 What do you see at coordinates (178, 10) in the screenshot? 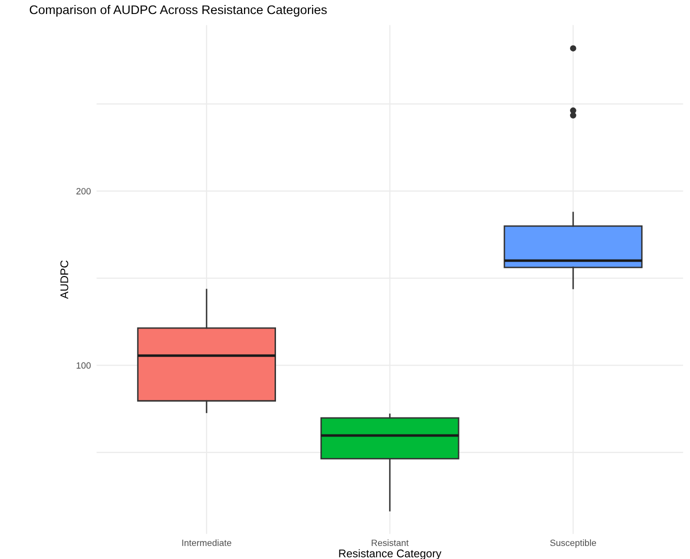
I see `chart-title: Comparison of AUDPC Across Resistance Categories` at bounding box center [178, 10].